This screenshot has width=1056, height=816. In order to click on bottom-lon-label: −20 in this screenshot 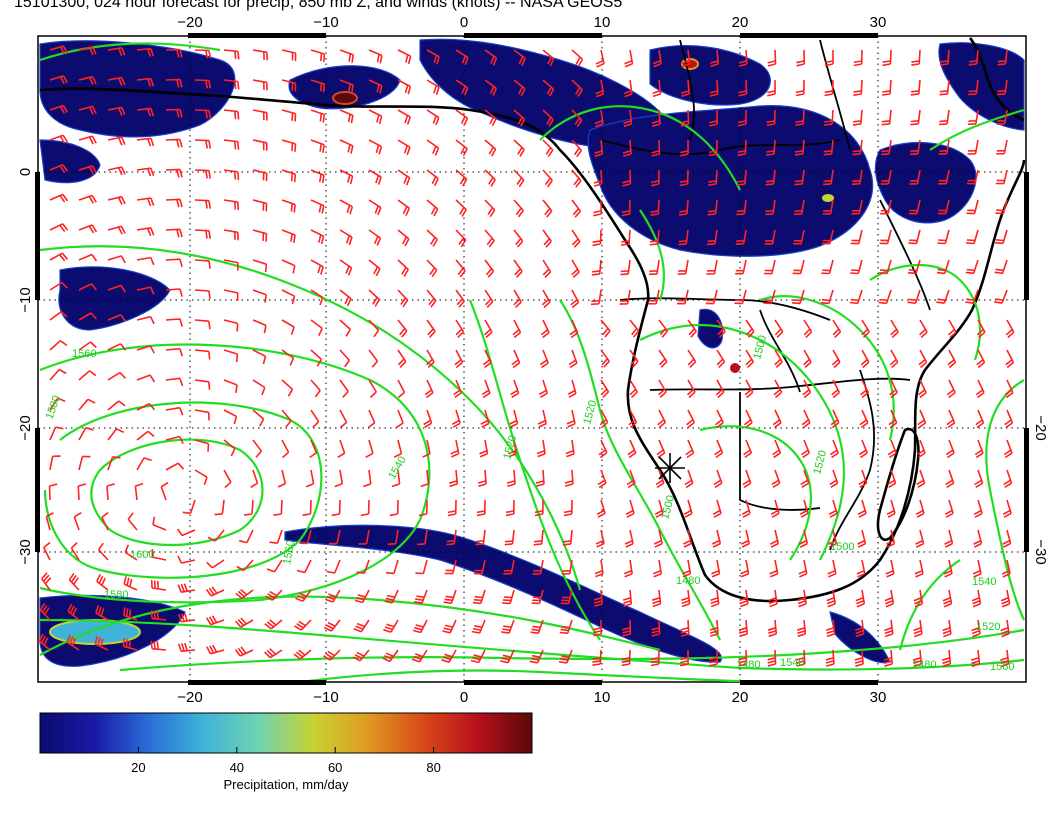, I will do `click(189, 697)`.